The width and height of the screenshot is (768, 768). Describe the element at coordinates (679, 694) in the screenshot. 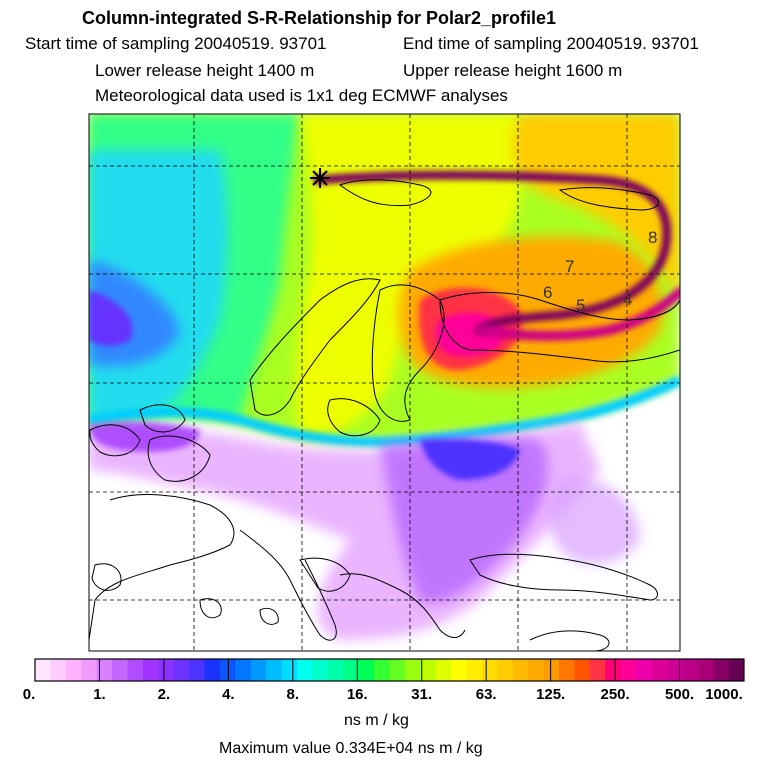

I see `colorbar-tick-label: 500.` at that location.